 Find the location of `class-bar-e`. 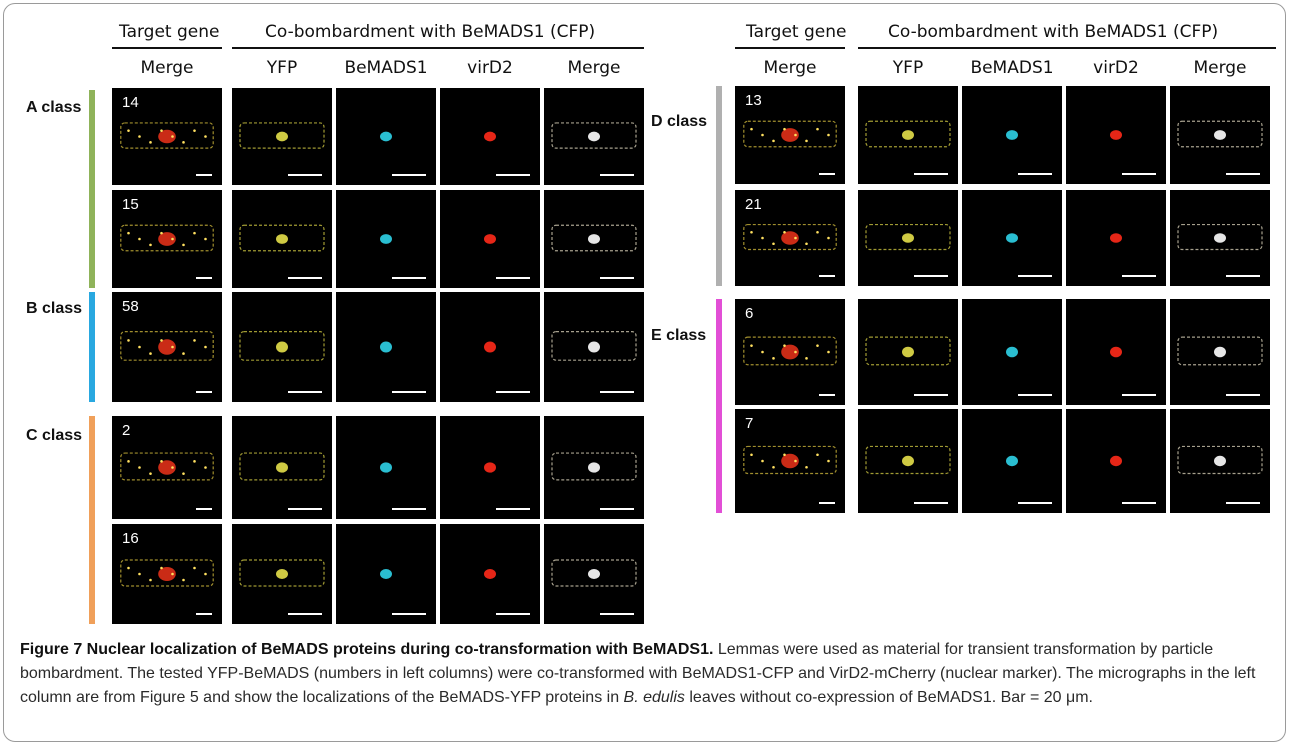

class-bar-e is located at coordinates (719, 406).